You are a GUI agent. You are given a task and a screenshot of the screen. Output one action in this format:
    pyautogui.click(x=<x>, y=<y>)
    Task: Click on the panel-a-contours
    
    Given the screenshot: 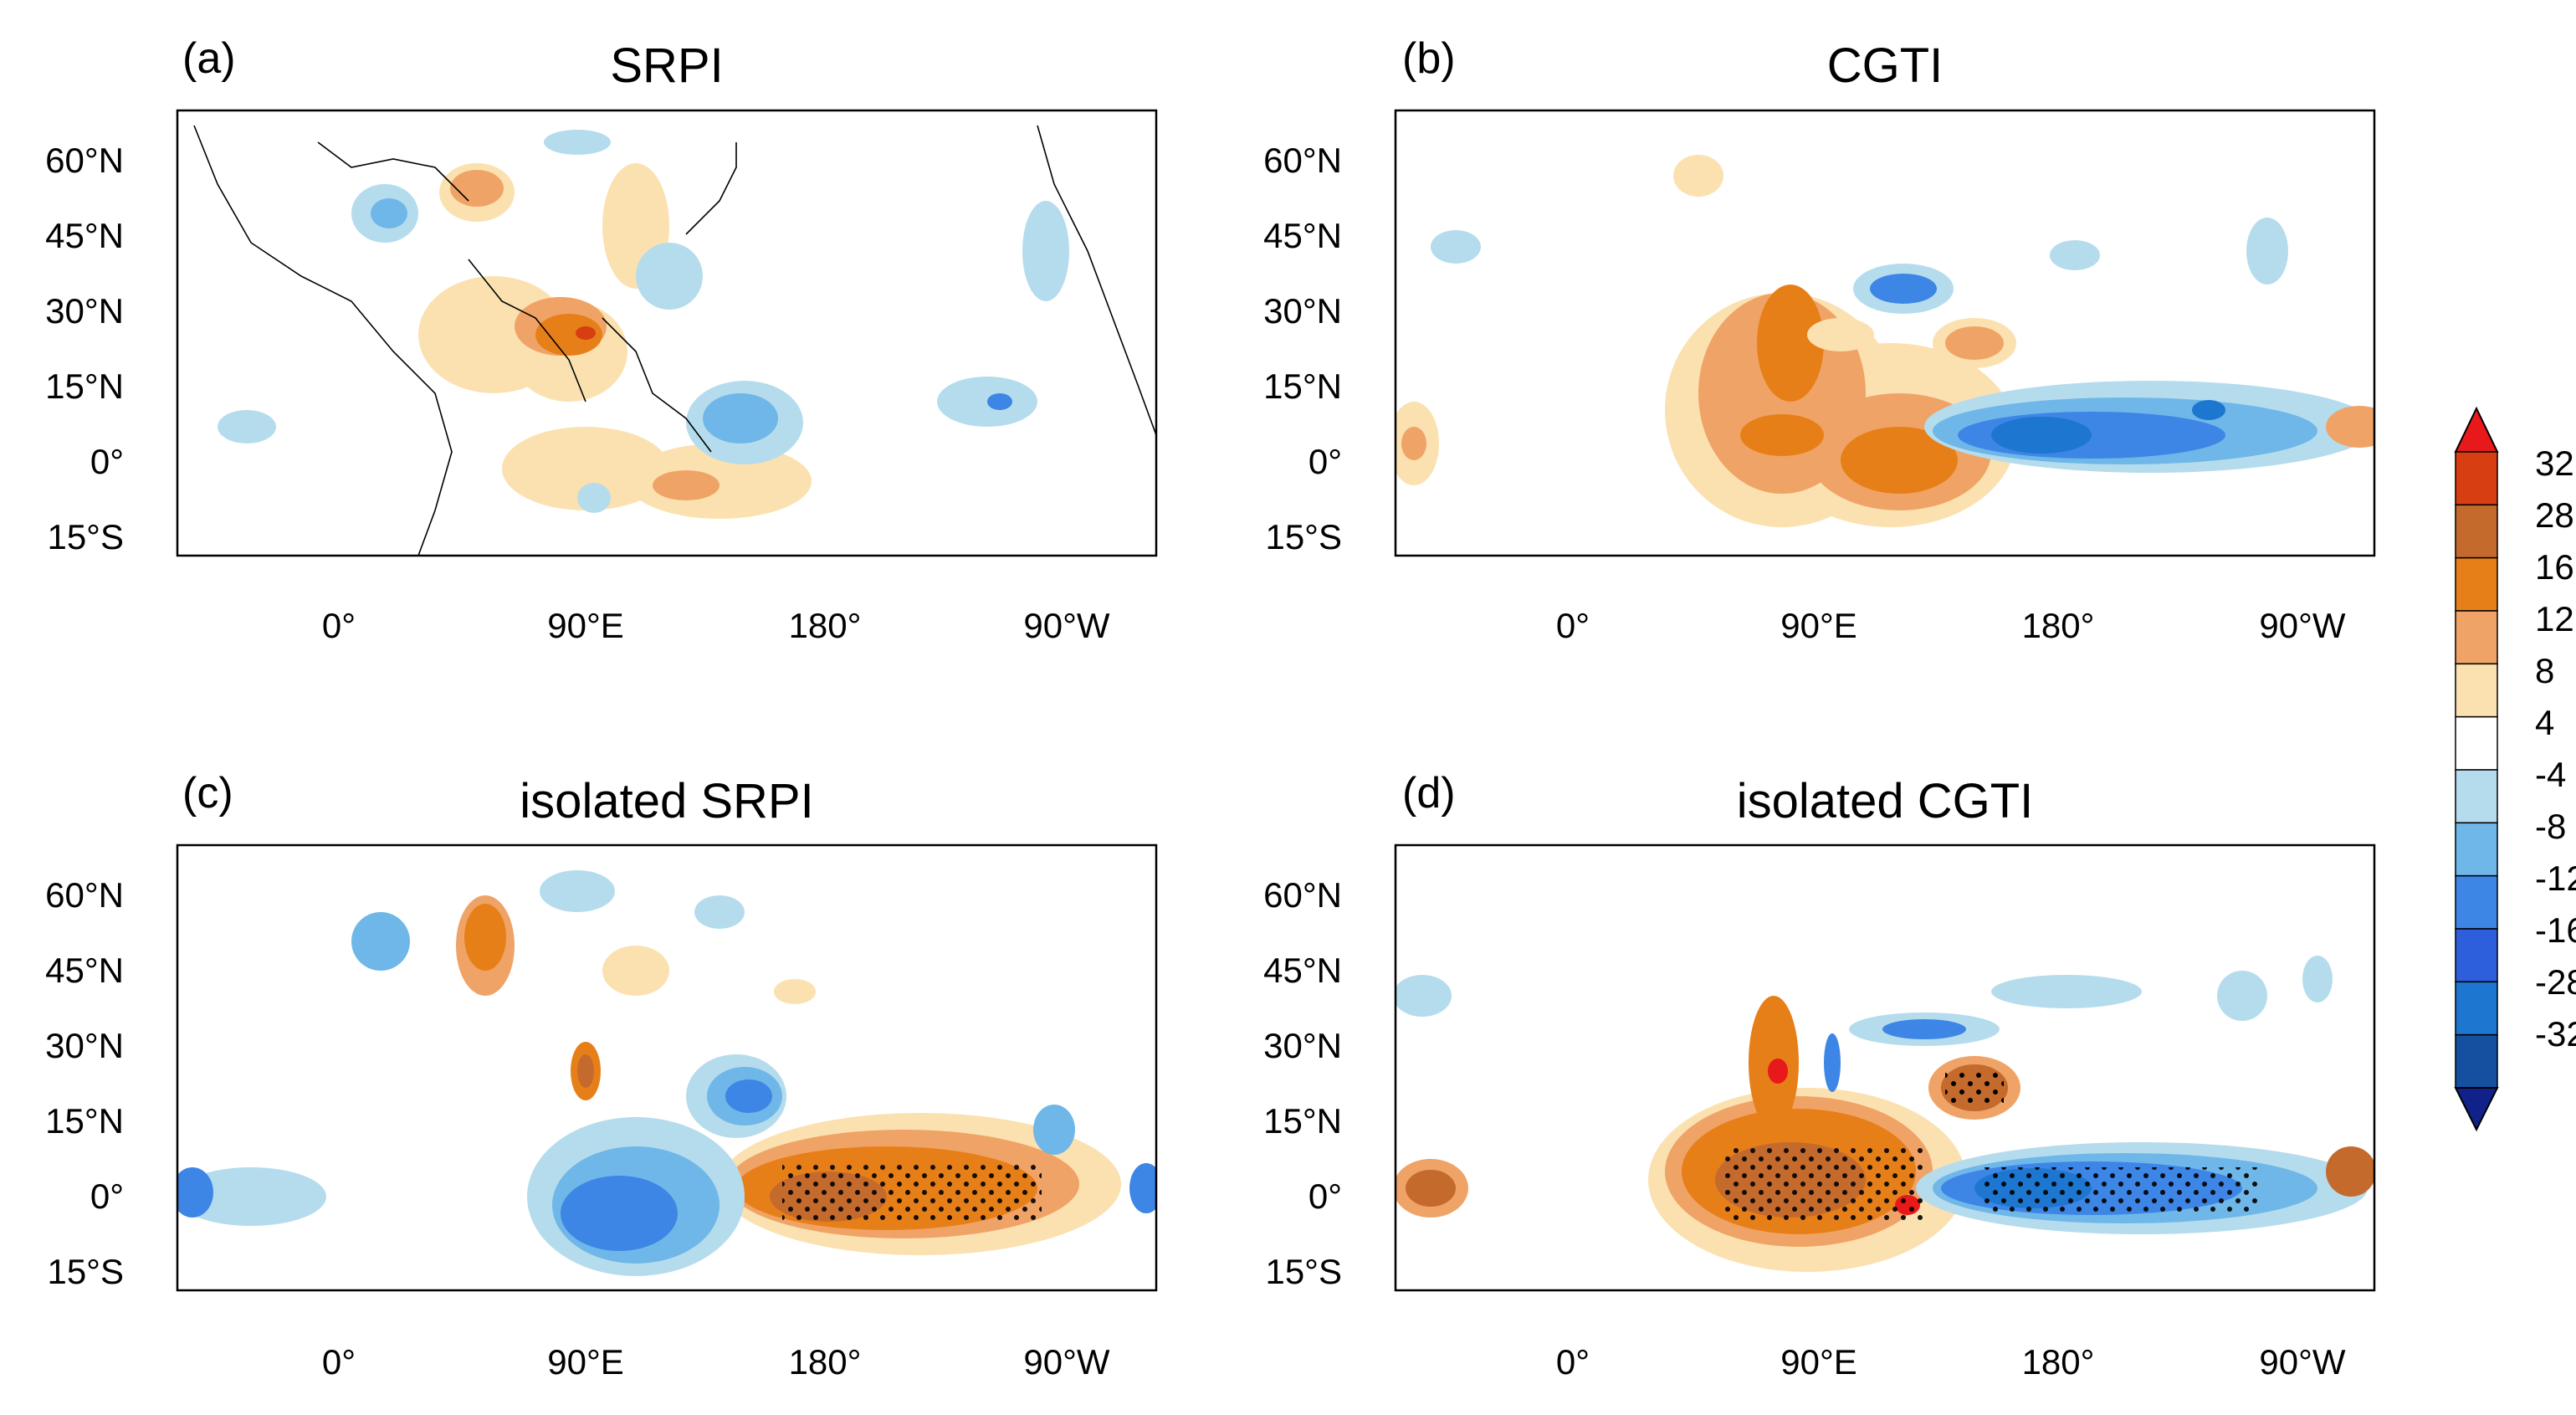 What is the action you would take?
    pyautogui.click(x=644, y=324)
    